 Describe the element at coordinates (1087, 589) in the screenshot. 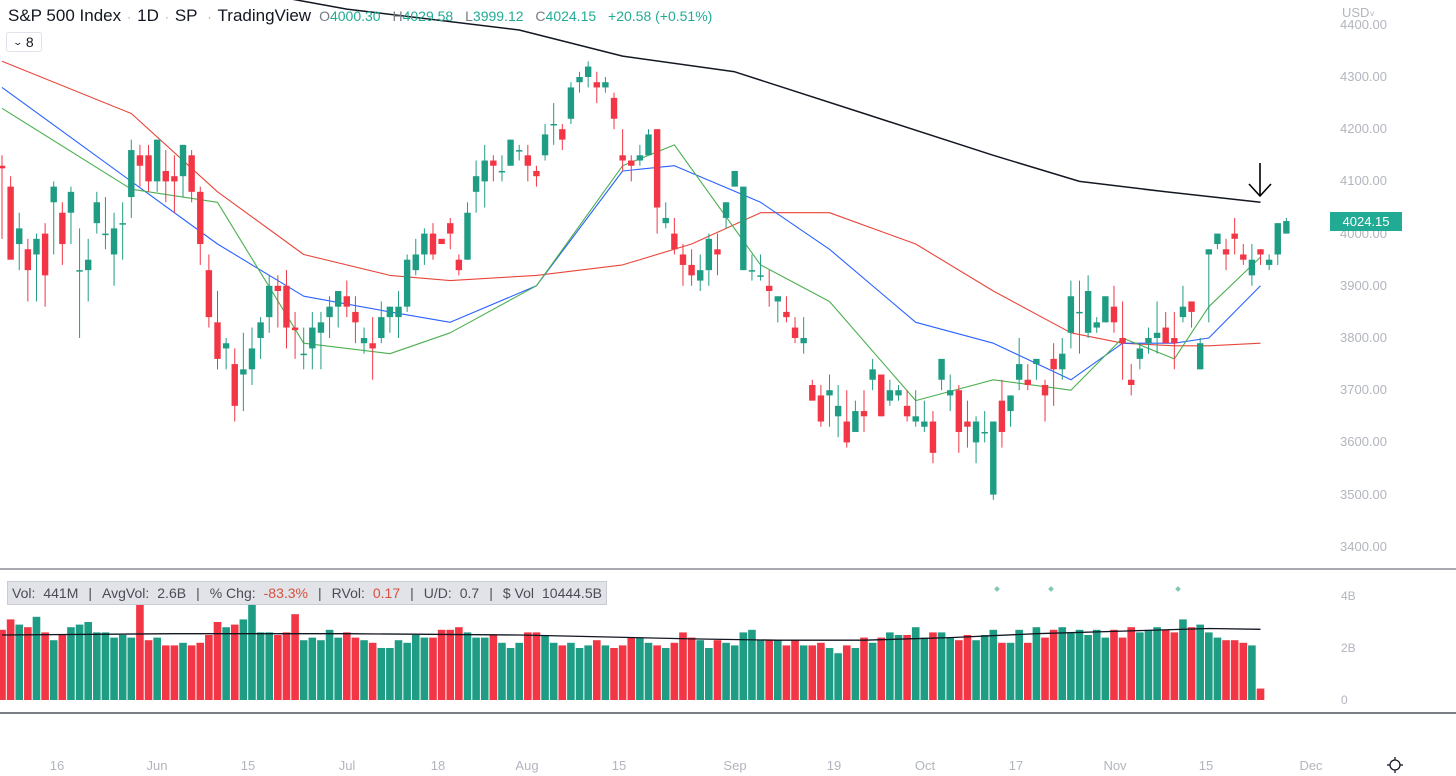

I see `volume-markers` at that location.